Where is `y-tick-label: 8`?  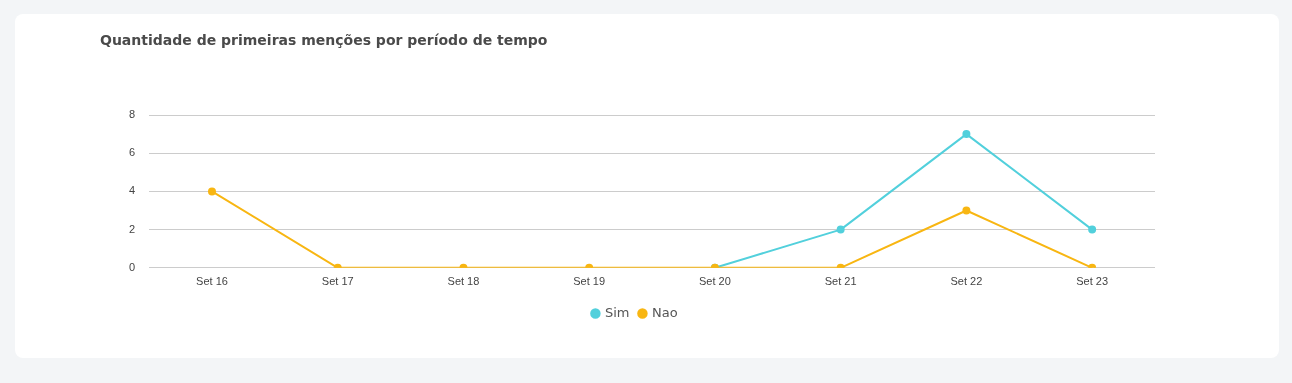
y-tick-label: 8 is located at coordinates (132, 114).